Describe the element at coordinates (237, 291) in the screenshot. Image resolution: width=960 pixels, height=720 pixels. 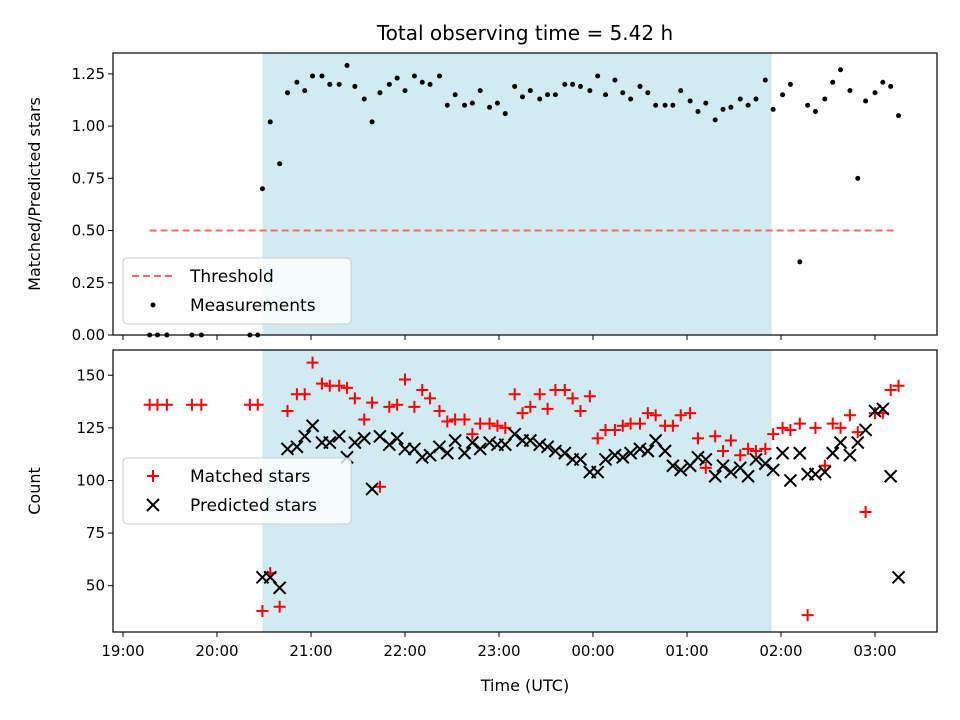
I see `top-legend: Threshold Measurements` at that location.